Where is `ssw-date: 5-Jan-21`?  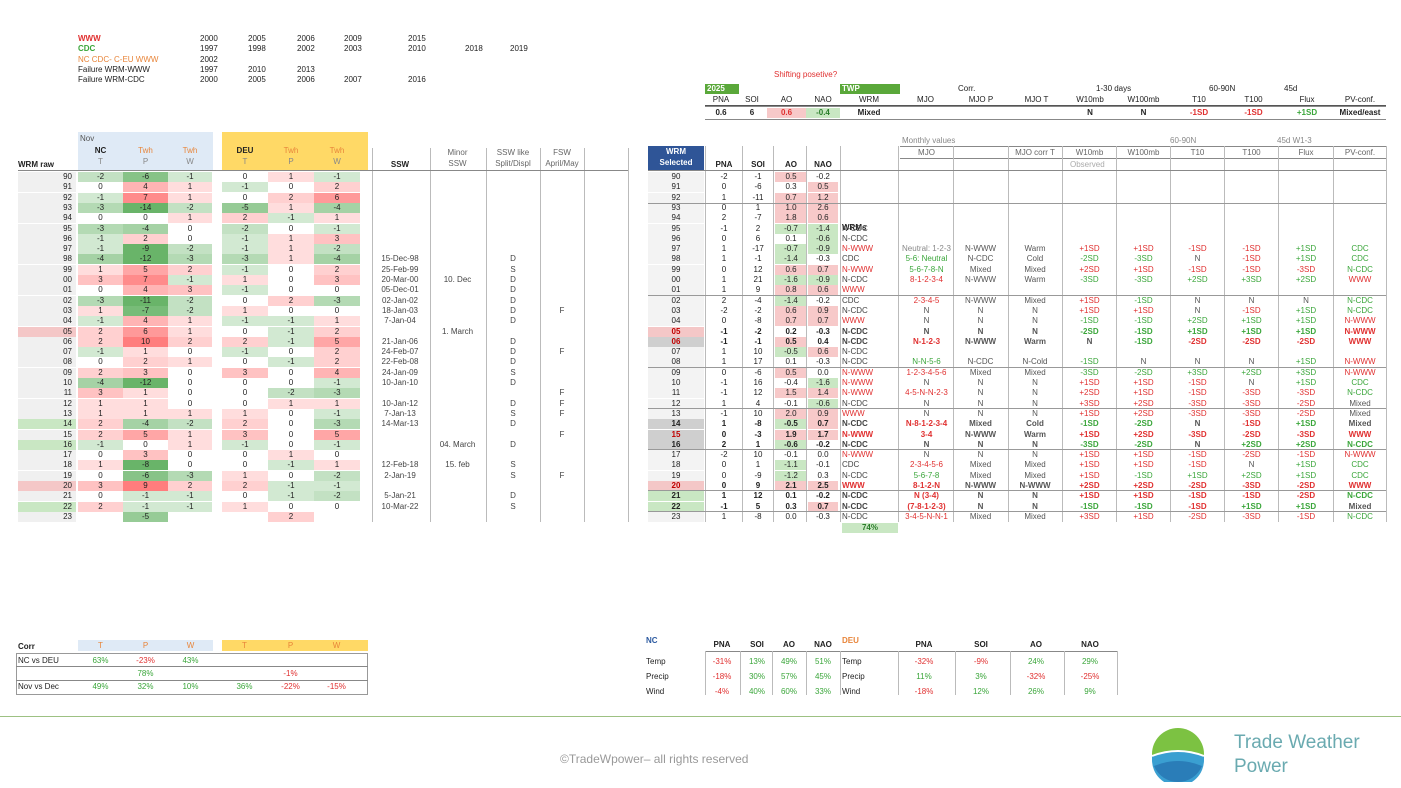
ssw-date: 5-Jan-21 is located at coordinates (400, 496).